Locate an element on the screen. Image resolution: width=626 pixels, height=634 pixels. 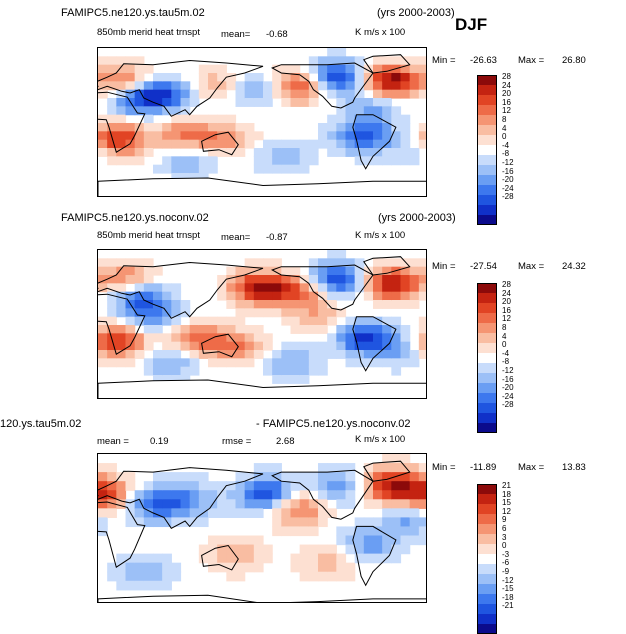
panel3-mean-value: 0.19 is located at coordinates (159, 441).